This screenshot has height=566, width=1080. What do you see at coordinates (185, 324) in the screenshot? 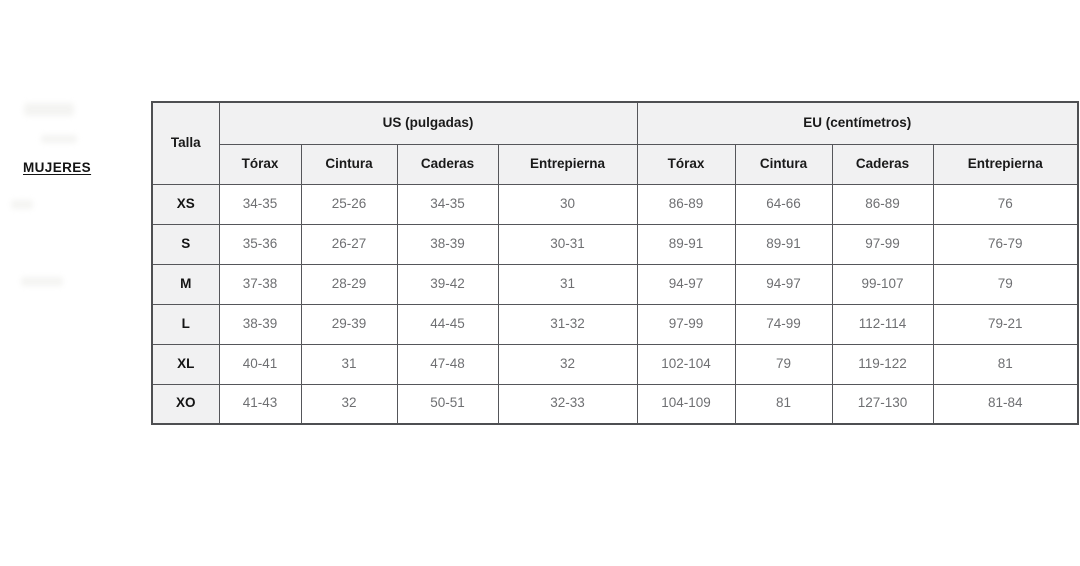
I see `size-label: L` at bounding box center [185, 324].